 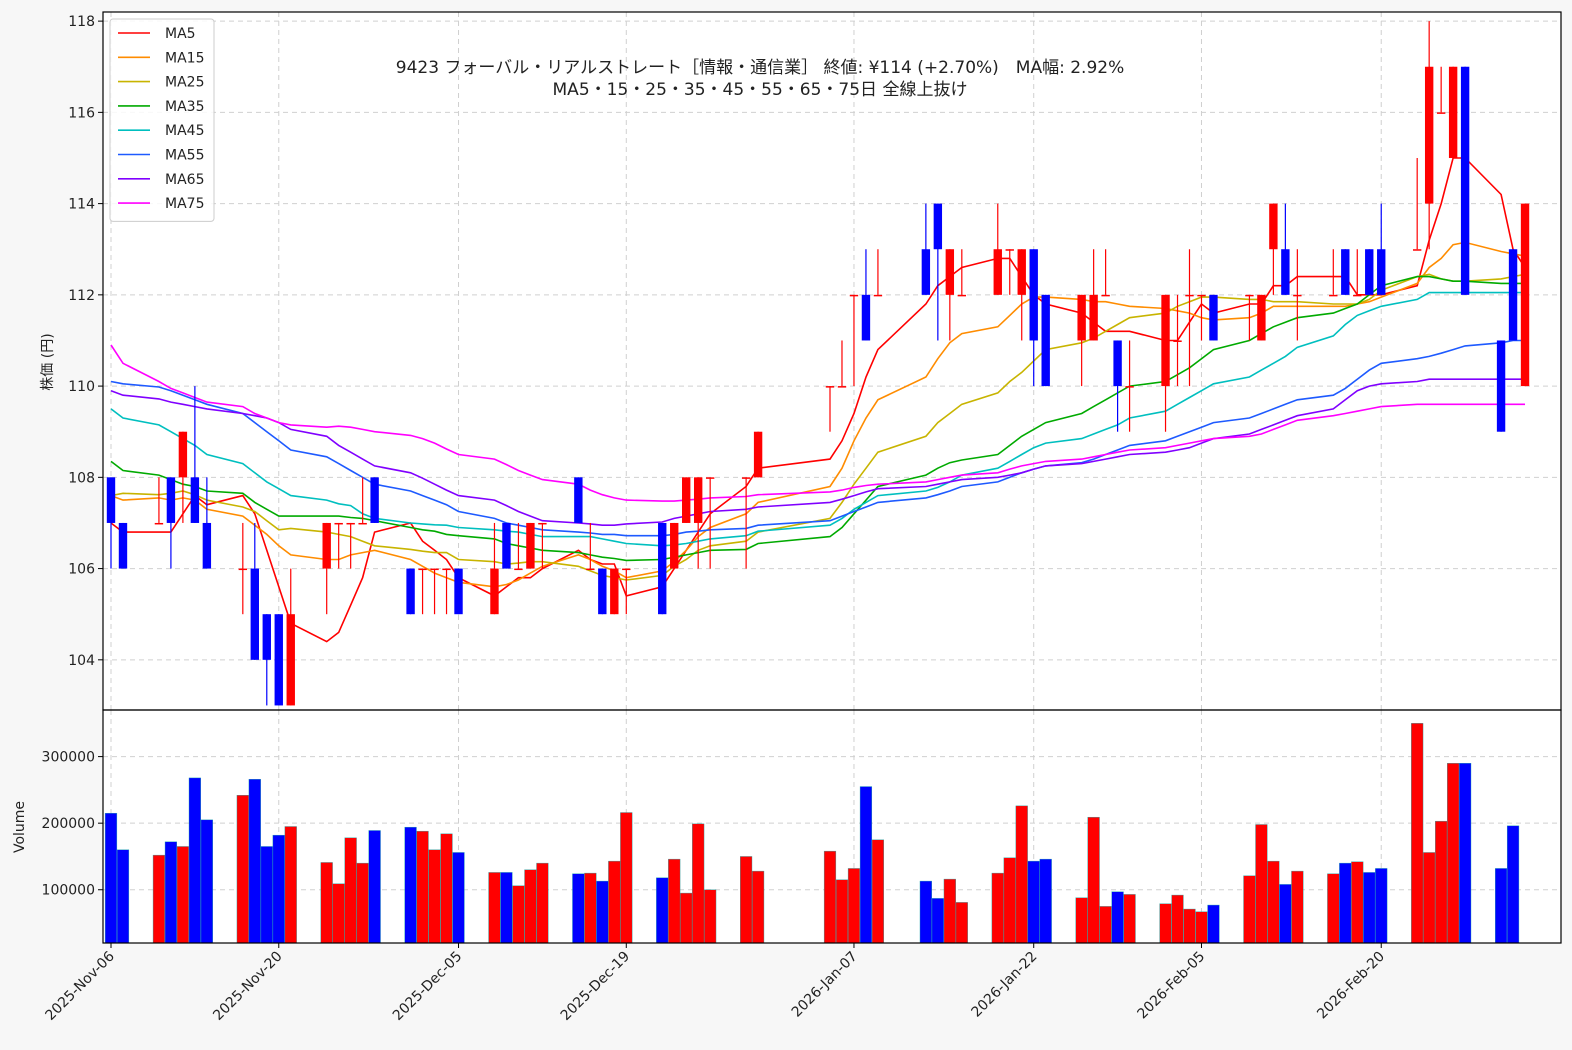 What do you see at coordinates (817, 423) in the screenshot?
I see `ma-line-ma75` at bounding box center [817, 423].